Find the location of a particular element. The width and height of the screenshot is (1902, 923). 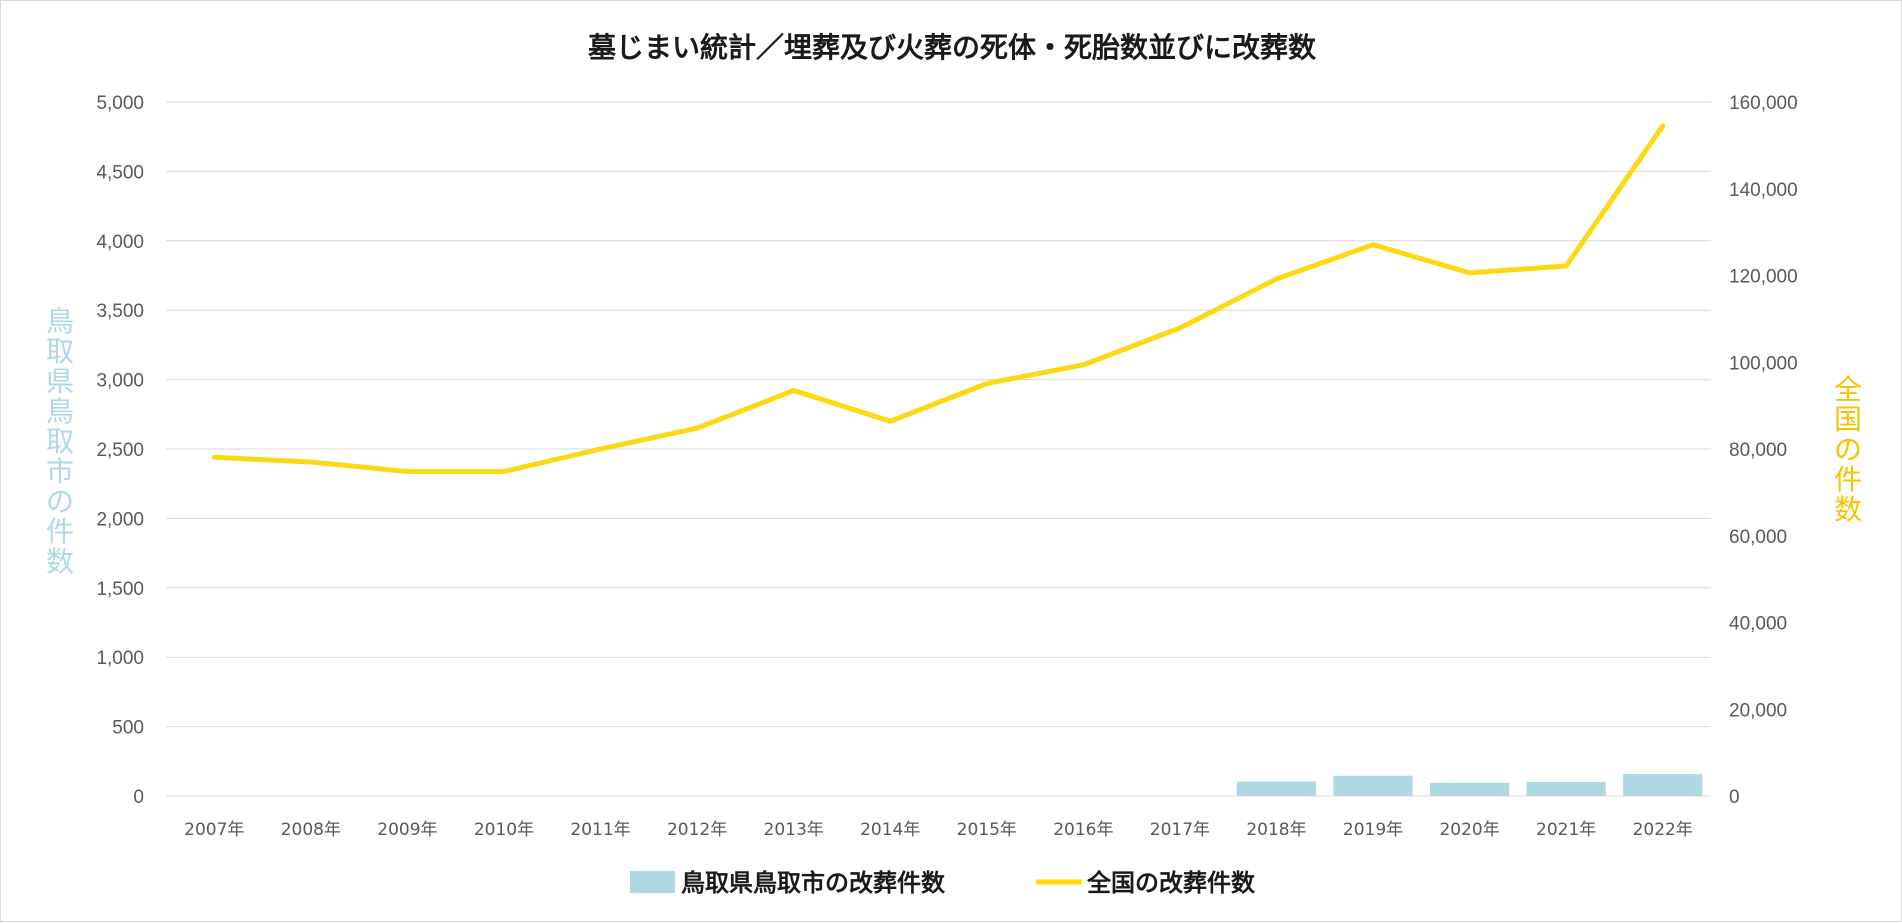

x-tick-label: 2011年 is located at coordinates (600, 830).